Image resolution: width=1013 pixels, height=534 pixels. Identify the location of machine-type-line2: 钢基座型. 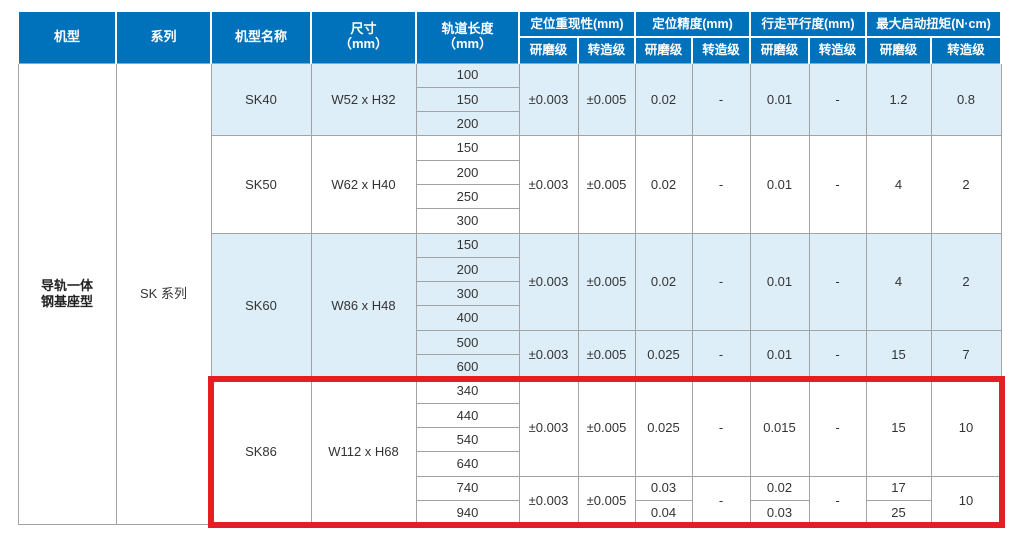
(66, 301).